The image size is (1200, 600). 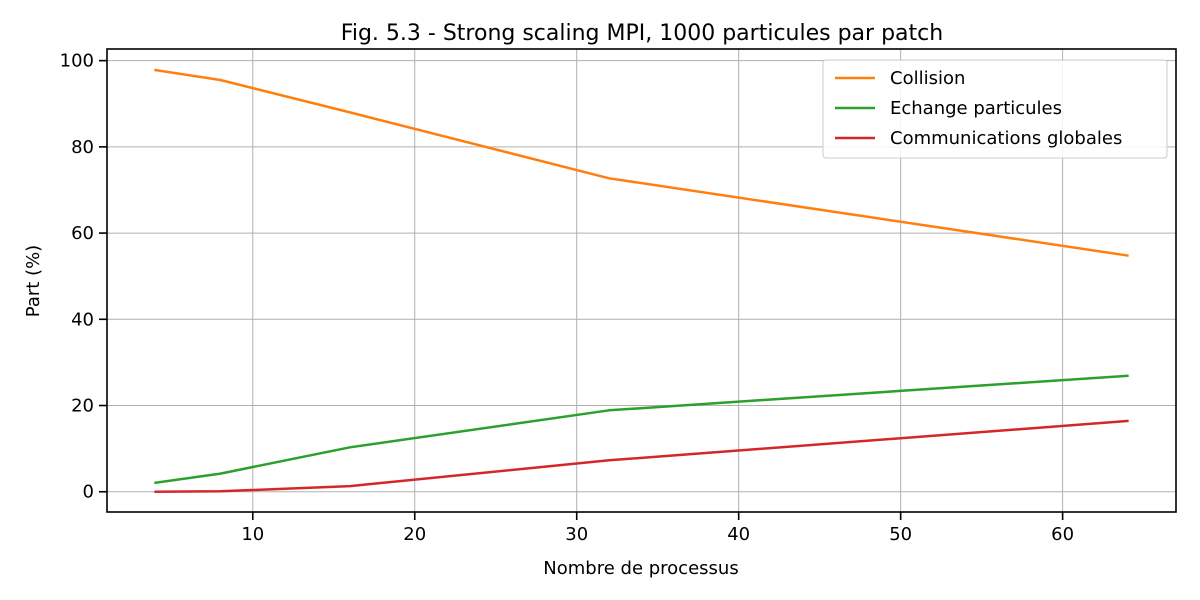 I want to click on x-tick-label: 20, so click(x=414, y=534).